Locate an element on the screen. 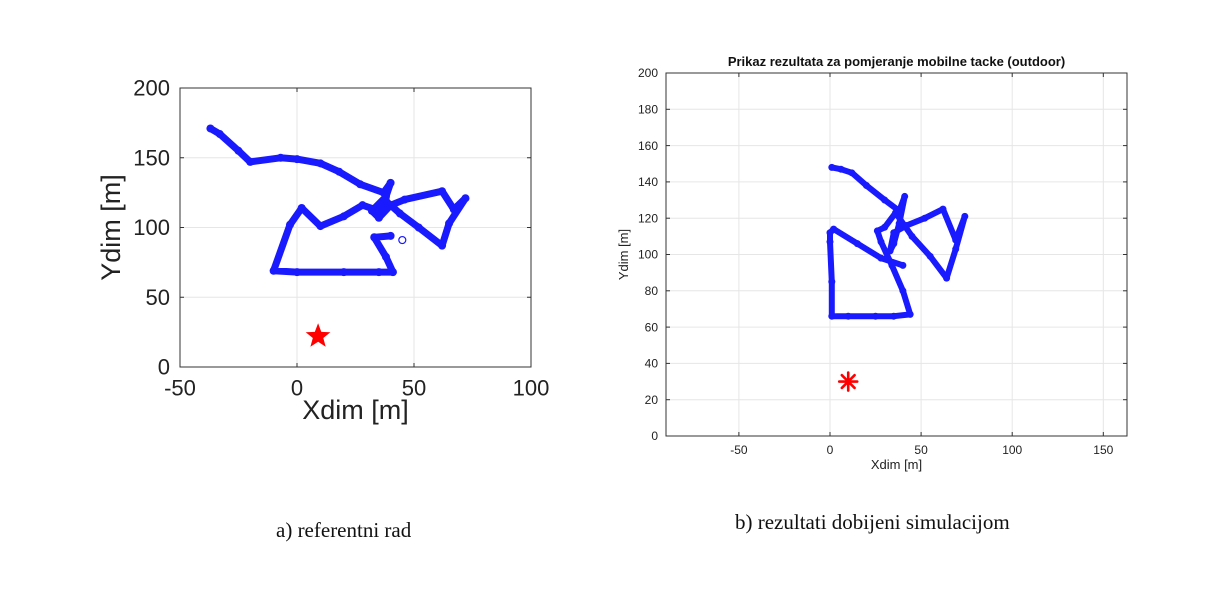  caption-a: a) referentni rad is located at coordinates (344, 530).